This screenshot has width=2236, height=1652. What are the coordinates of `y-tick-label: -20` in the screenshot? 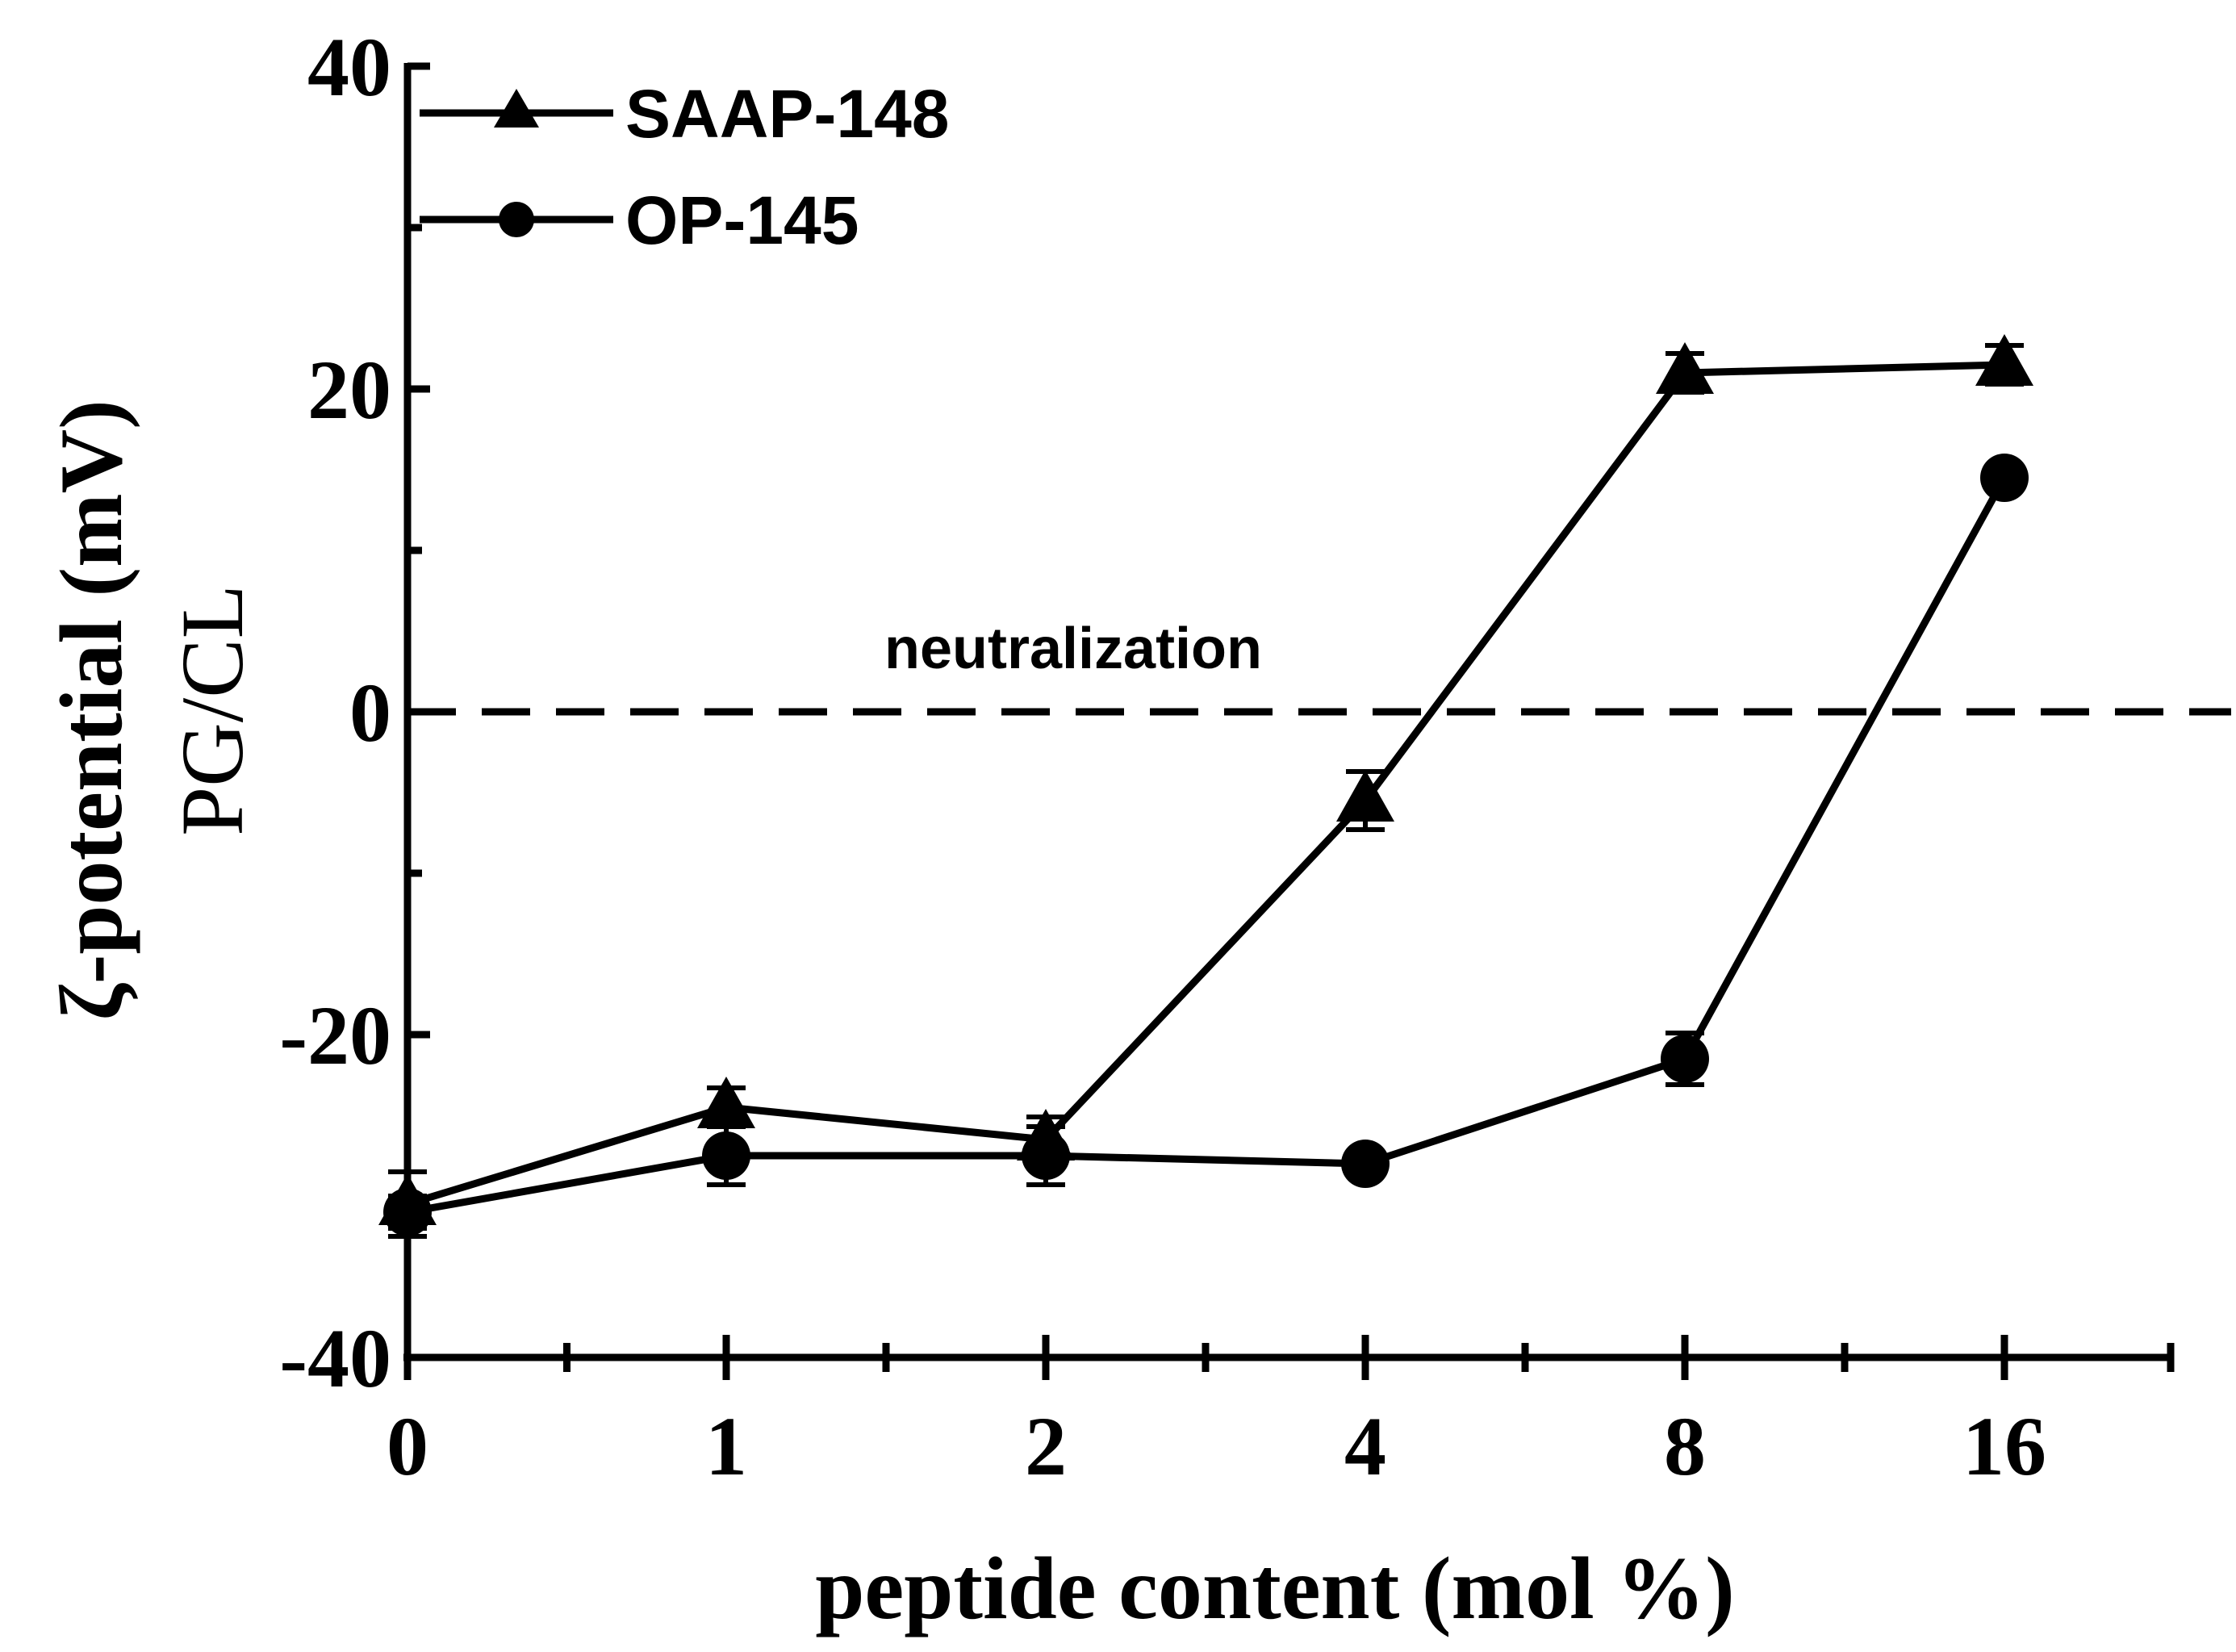 It's located at (335, 1035).